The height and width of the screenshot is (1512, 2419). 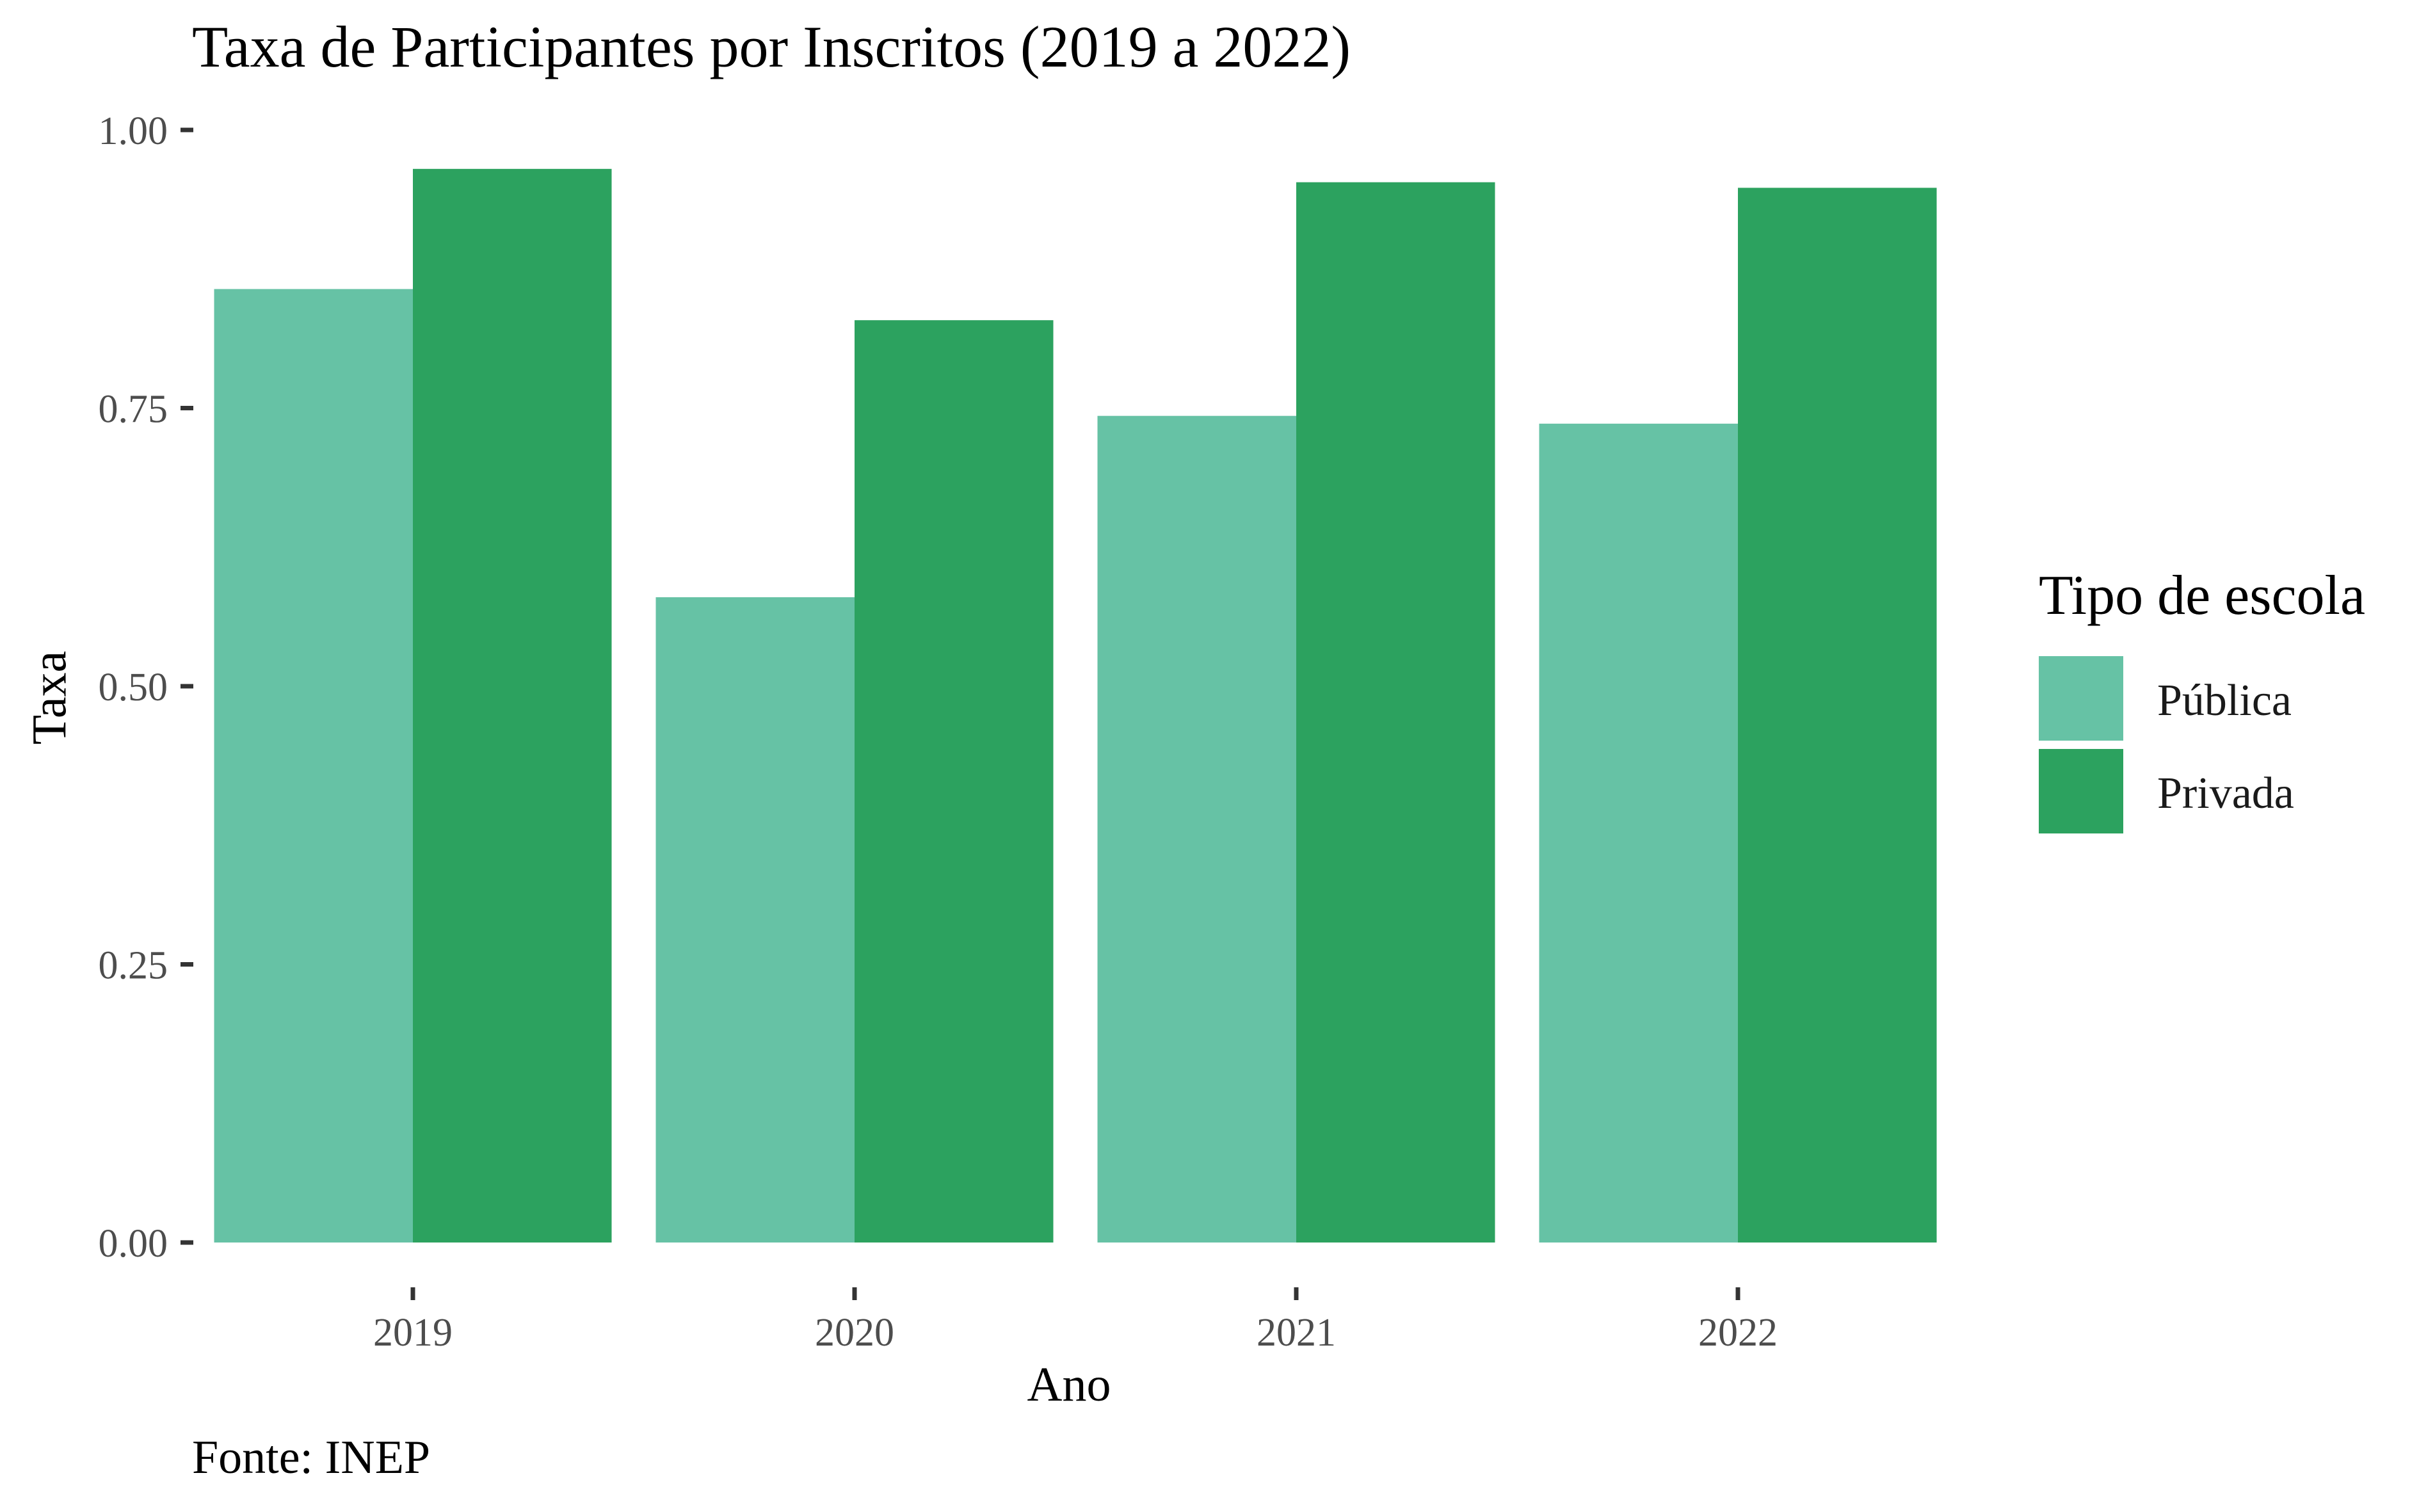 I want to click on y-tick-label: 0.00, so click(x=133, y=1244).